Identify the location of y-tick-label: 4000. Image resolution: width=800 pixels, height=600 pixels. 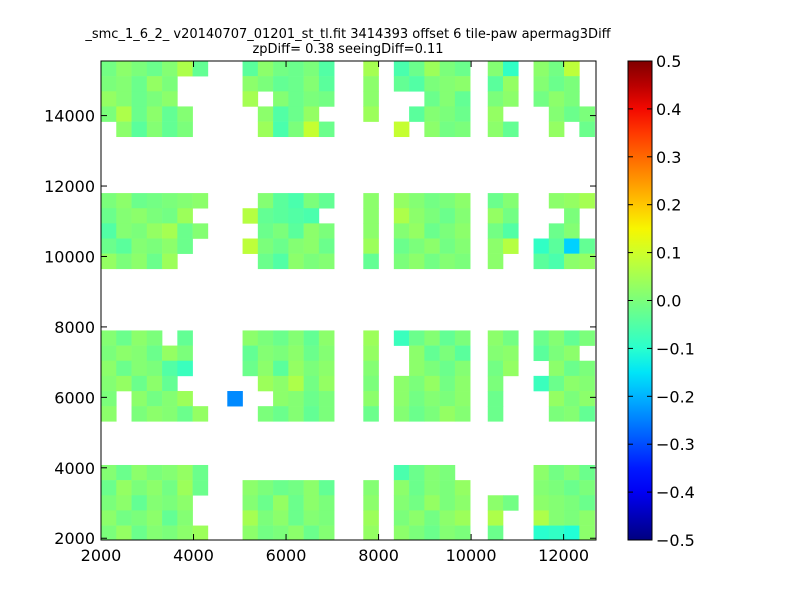
(74, 468).